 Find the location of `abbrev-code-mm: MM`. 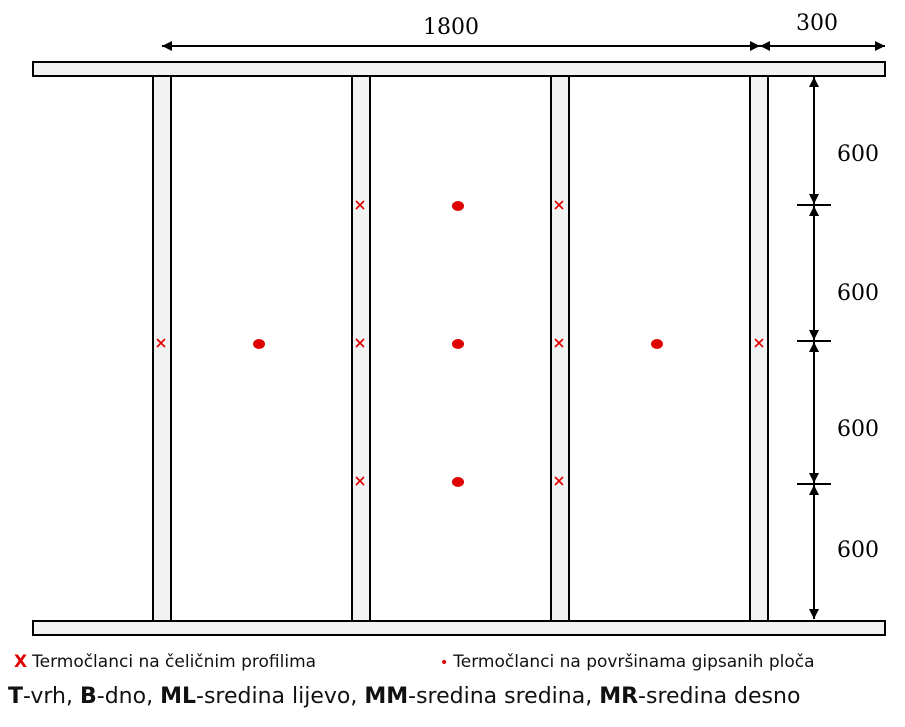

abbrev-code-mm: MM is located at coordinates (386, 696).